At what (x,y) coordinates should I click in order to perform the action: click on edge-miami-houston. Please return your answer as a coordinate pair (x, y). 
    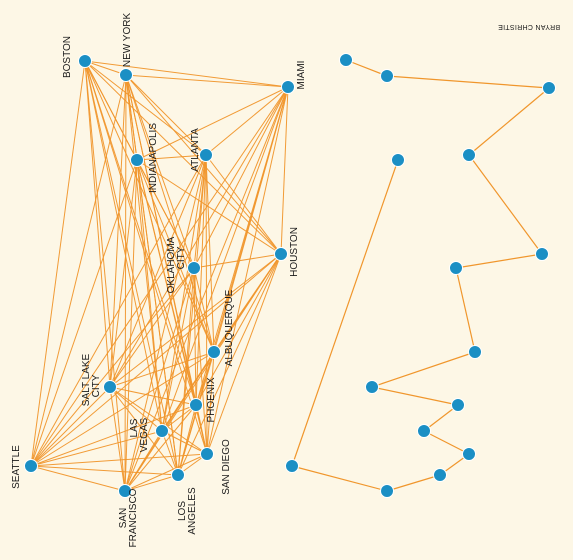
    Looking at the image, I should click on (284, 170).